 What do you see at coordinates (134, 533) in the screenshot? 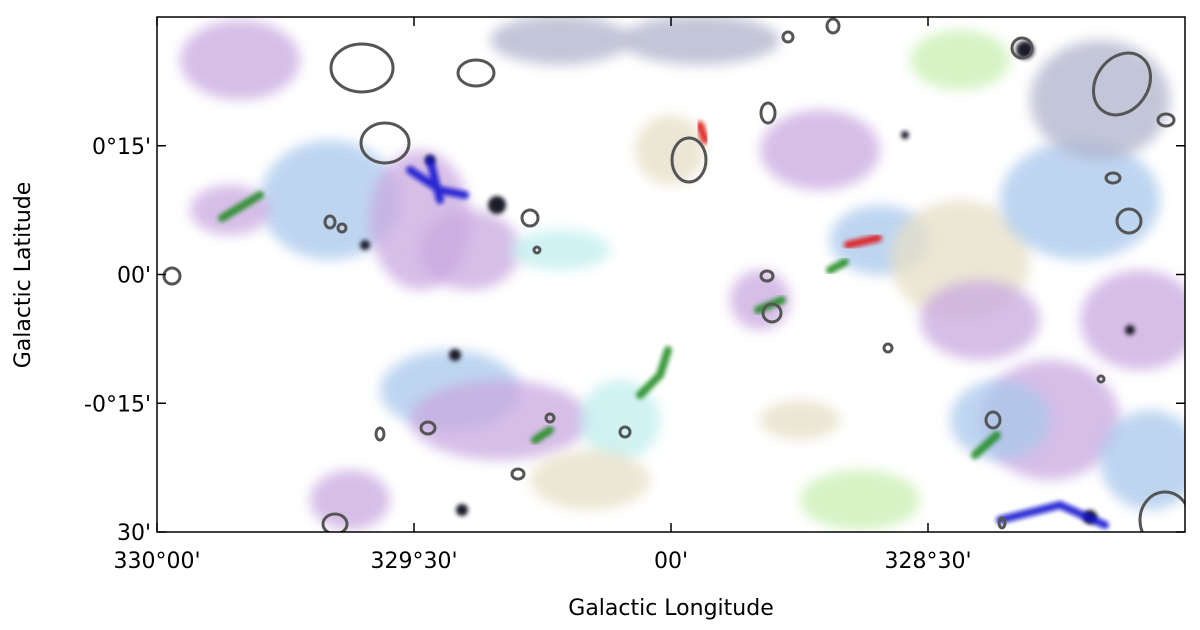
I see `y-tick-label: 30'` at bounding box center [134, 533].